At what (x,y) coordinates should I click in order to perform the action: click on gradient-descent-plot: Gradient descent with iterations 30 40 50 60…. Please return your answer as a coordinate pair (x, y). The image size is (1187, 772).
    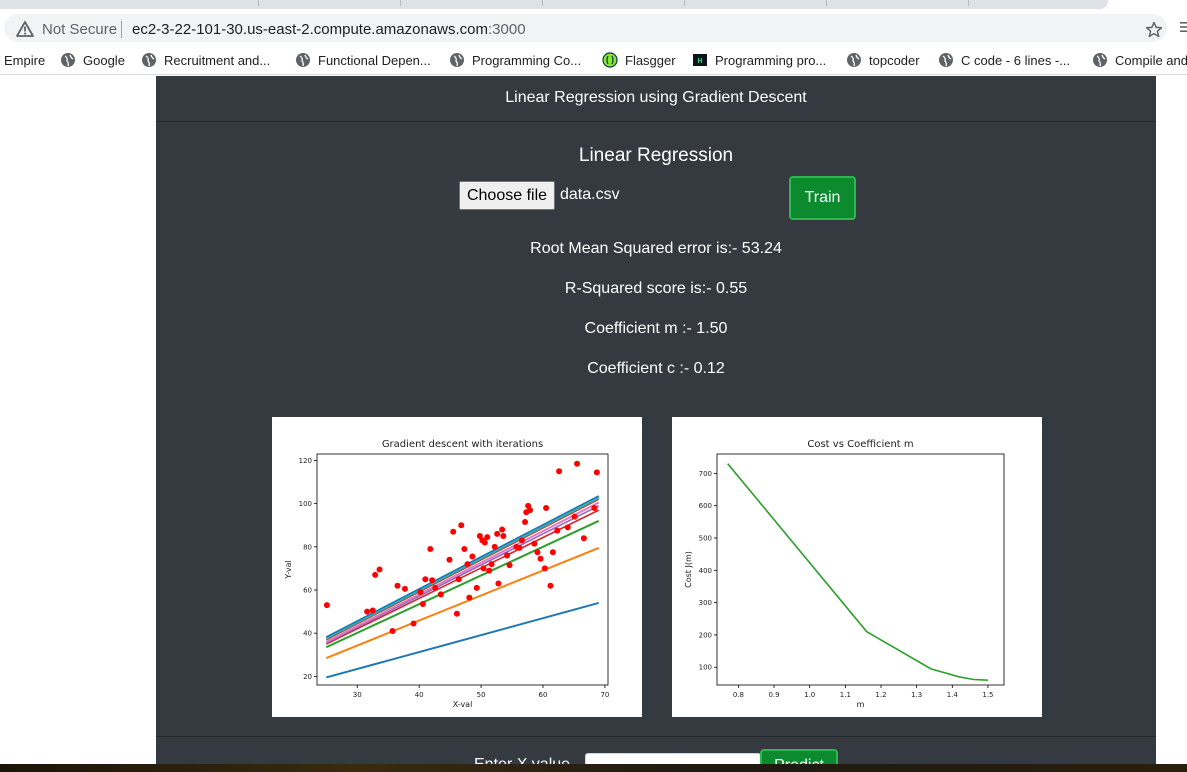
    Looking at the image, I should click on (457, 567).